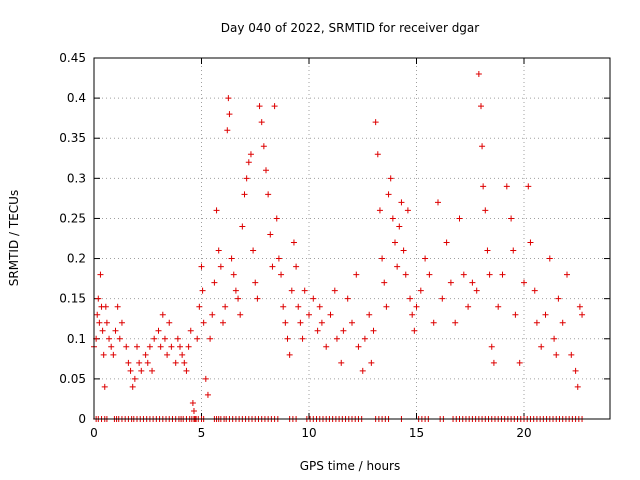  I want to click on y-tick-label: 0.3, so click(76, 178).